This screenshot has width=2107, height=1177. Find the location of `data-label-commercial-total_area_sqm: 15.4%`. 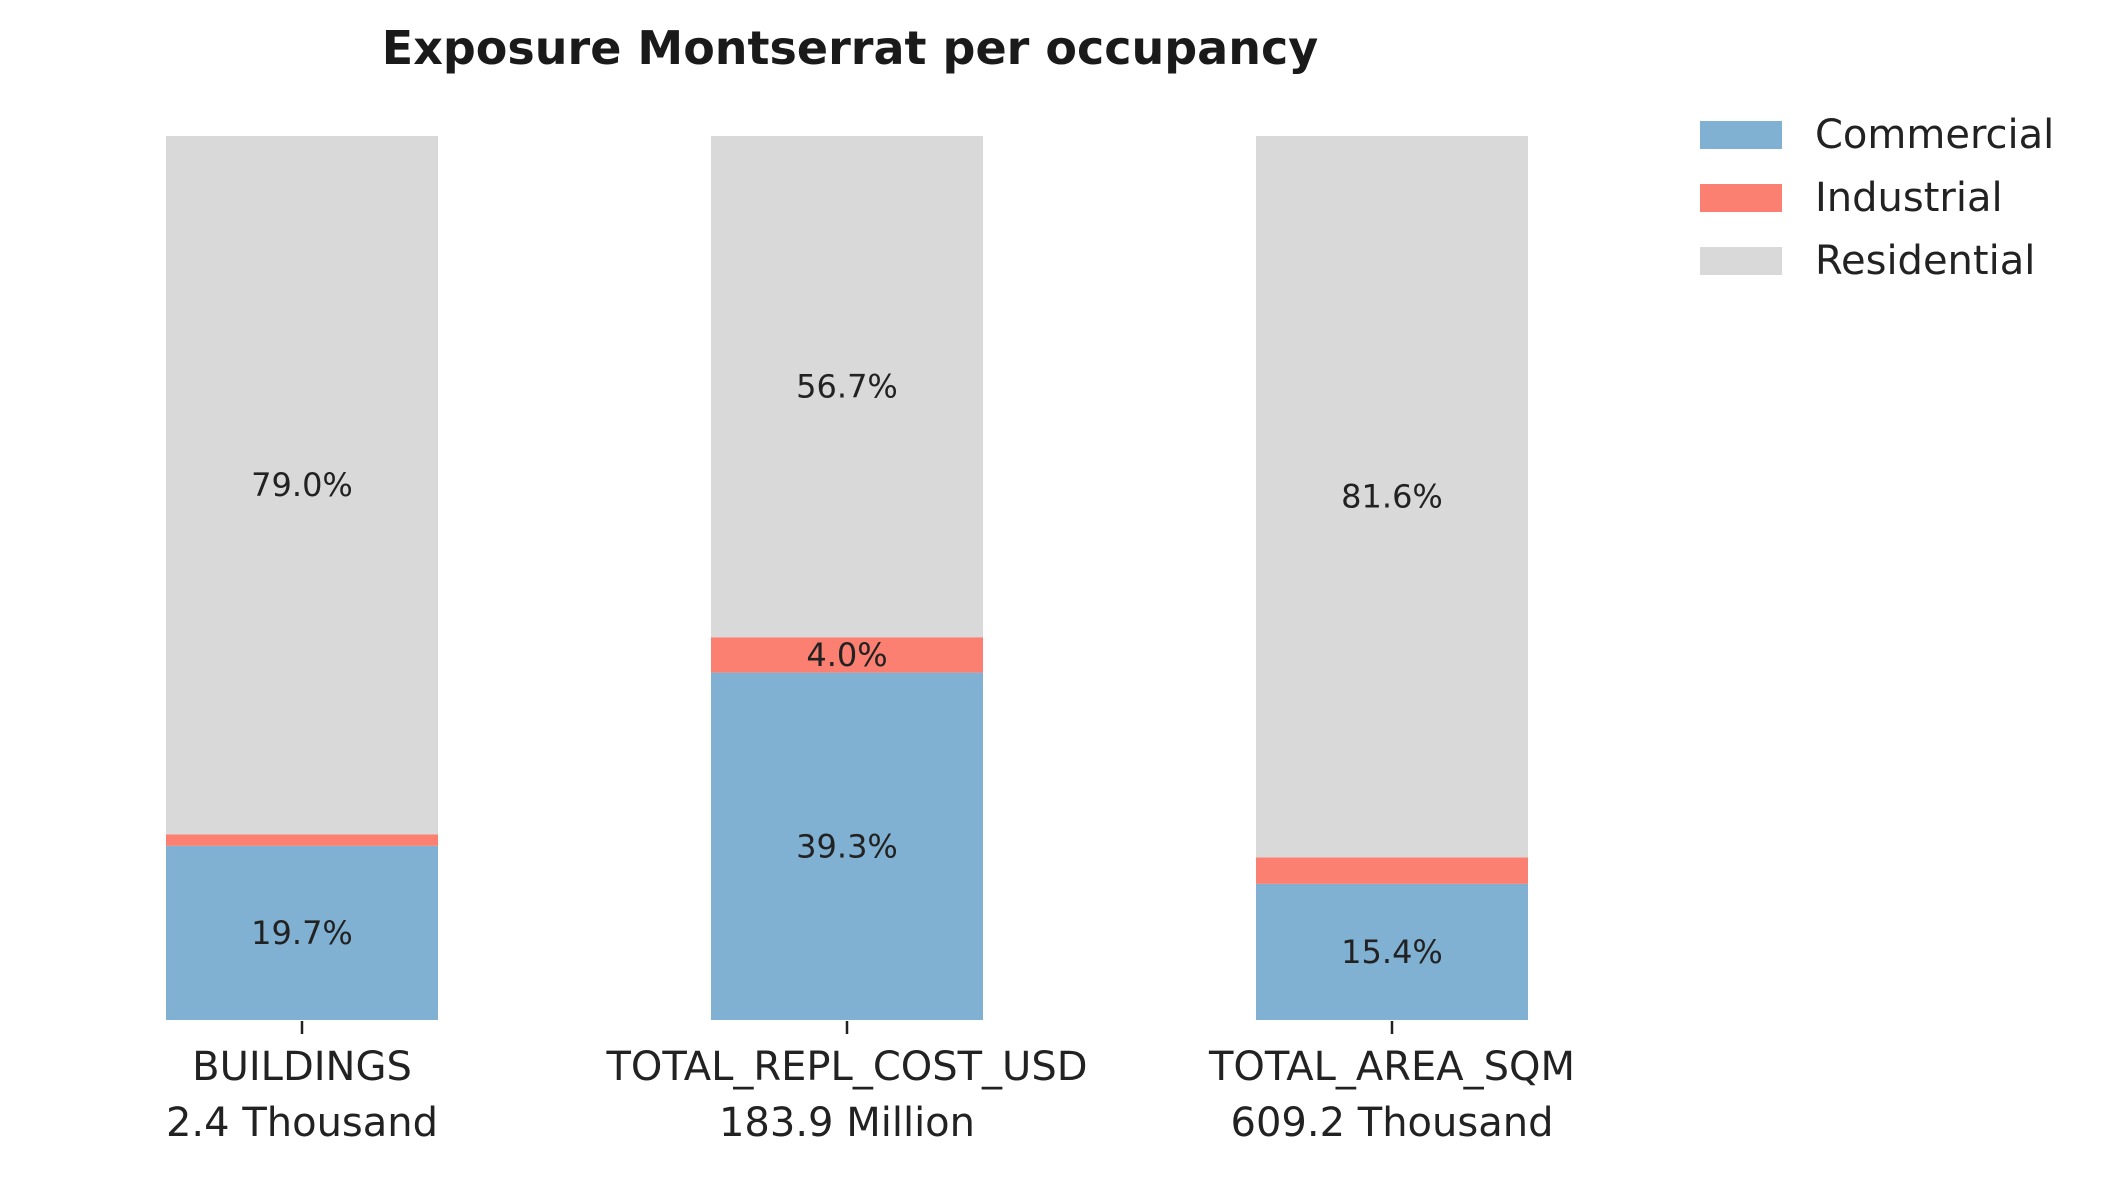

data-label-commercial-total_area_sqm: 15.4% is located at coordinates (1392, 952).